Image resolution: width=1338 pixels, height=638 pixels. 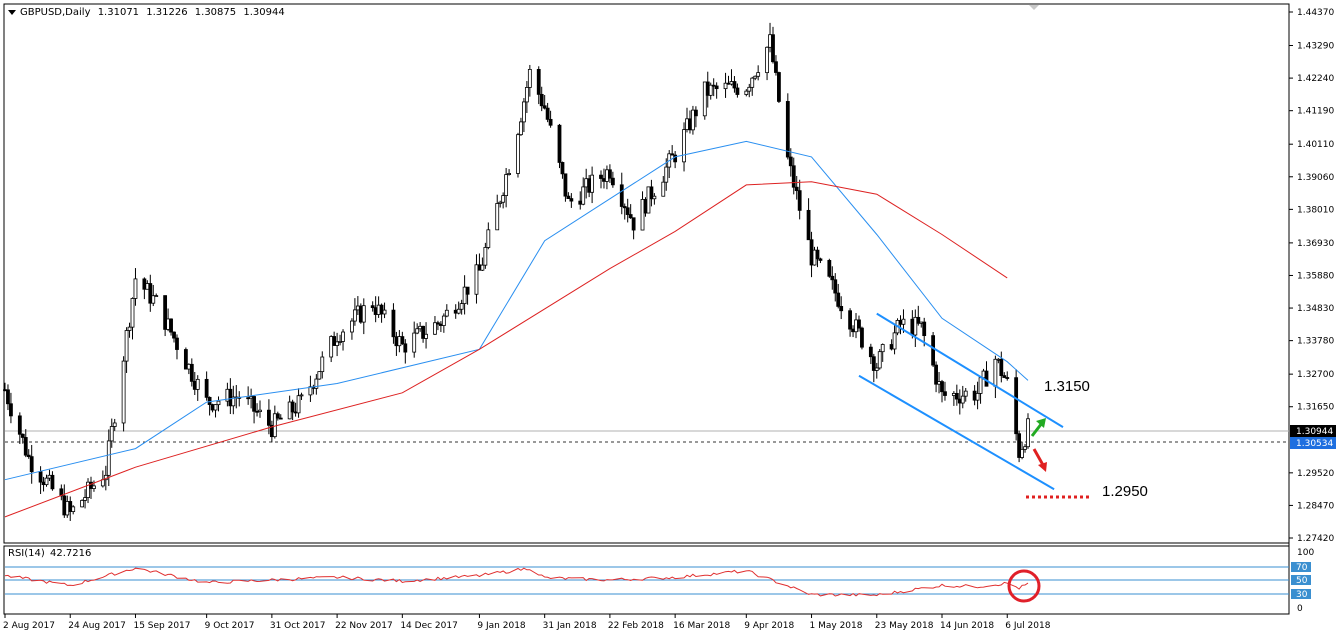 What do you see at coordinates (516, 582) in the screenshot?
I see `rsi-line` at bounding box center [516, 582].